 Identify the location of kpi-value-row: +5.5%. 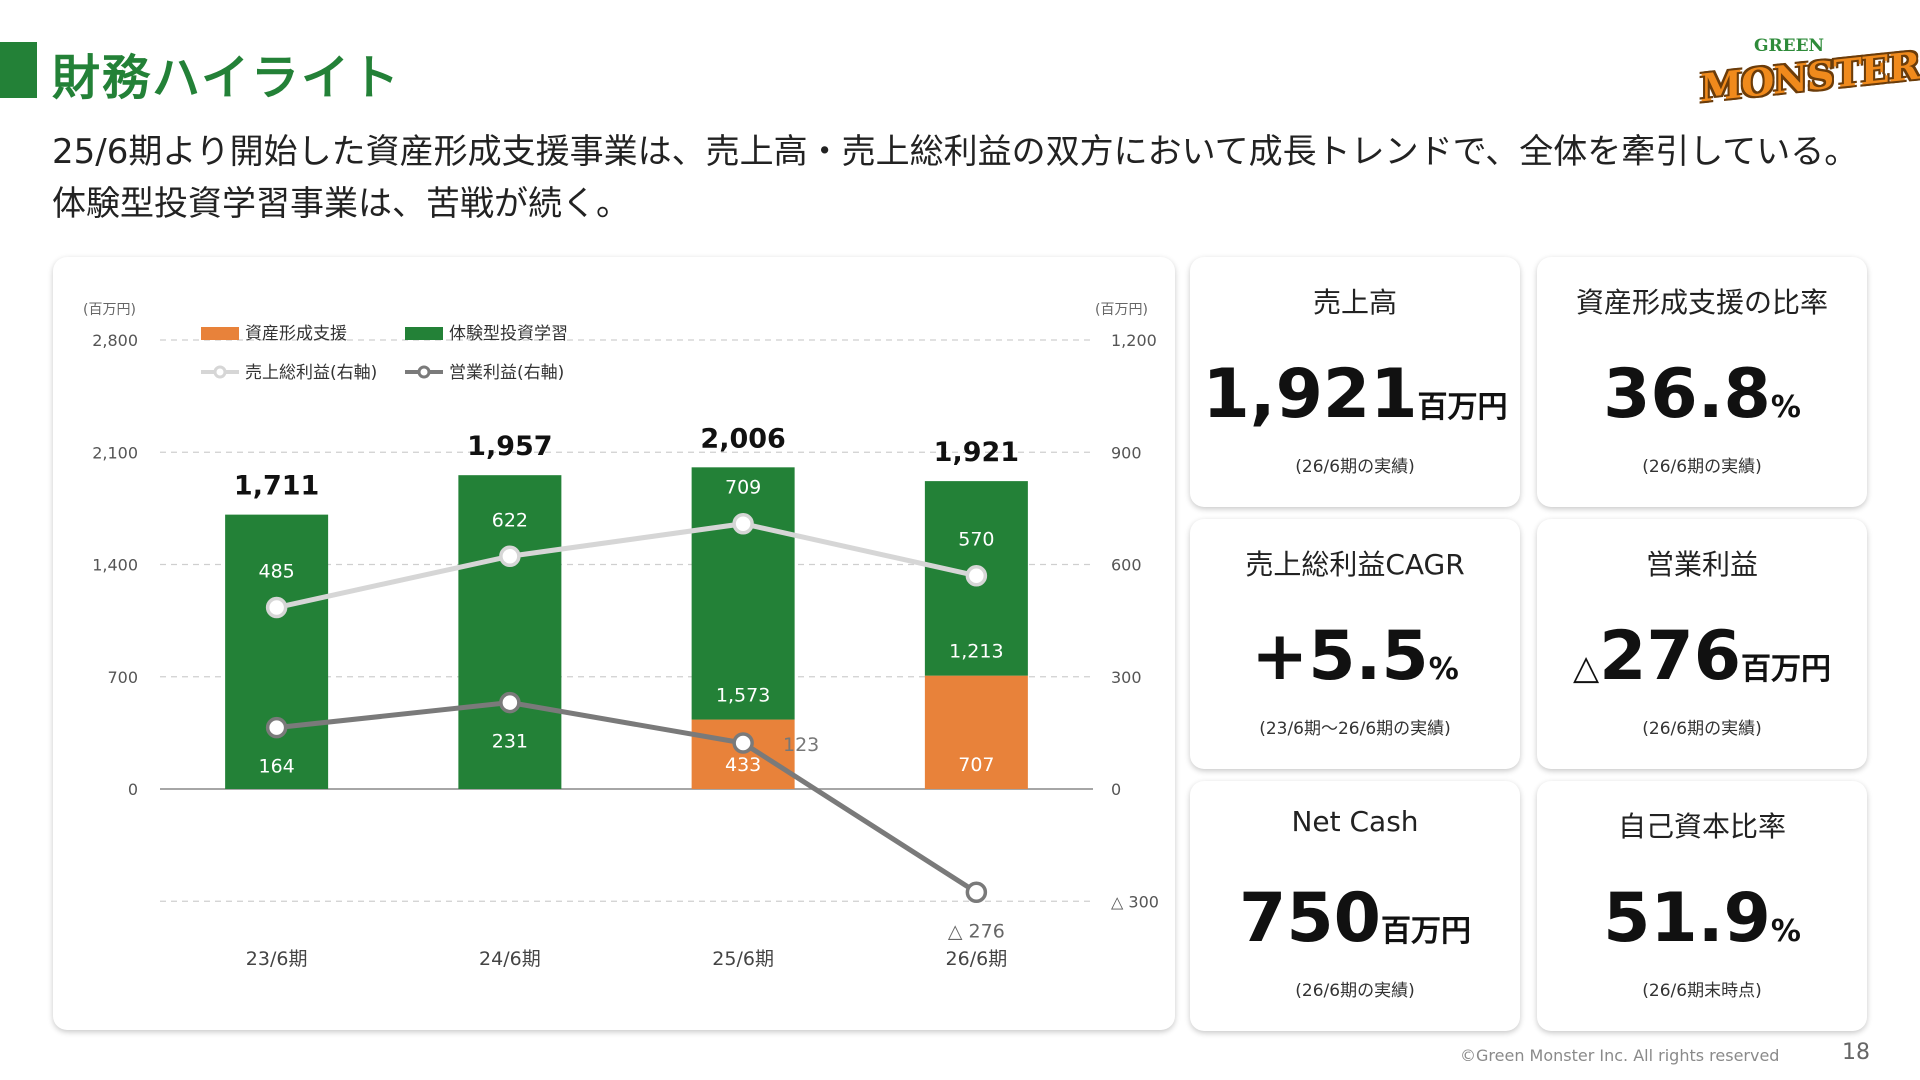
(1355, 656).